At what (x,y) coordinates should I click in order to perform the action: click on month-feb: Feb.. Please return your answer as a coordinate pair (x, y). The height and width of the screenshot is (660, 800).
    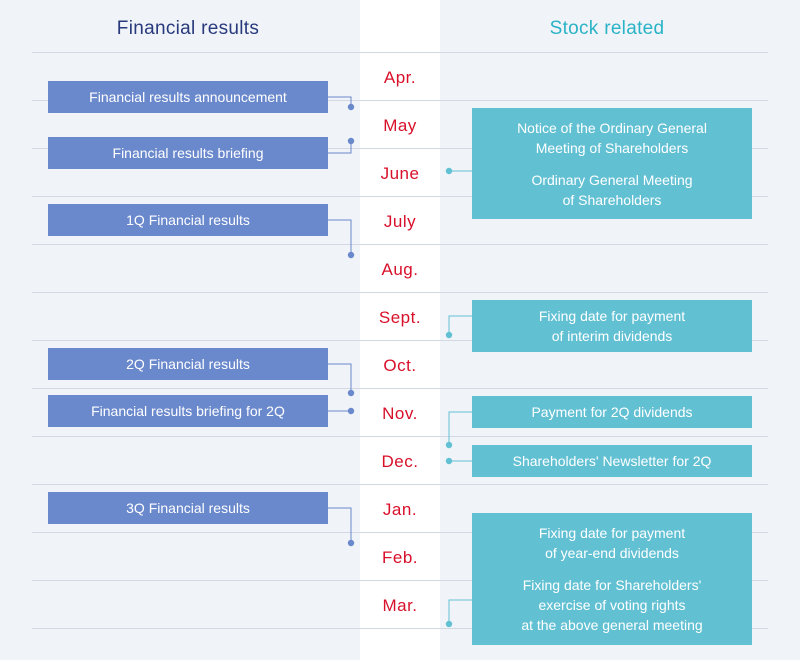
    Looking at the image, I should click on (400, 557).